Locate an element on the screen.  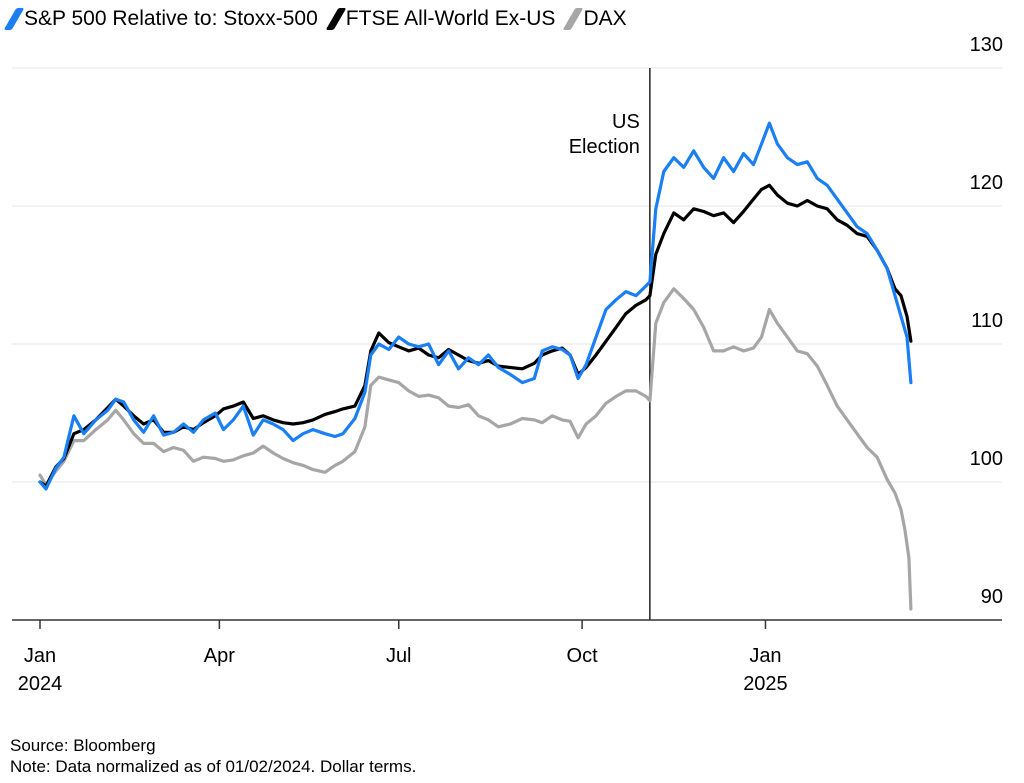
legend-item-sp500: S&P 500 Relative to: Stoxx-500 is located at coordinates (160, 19).